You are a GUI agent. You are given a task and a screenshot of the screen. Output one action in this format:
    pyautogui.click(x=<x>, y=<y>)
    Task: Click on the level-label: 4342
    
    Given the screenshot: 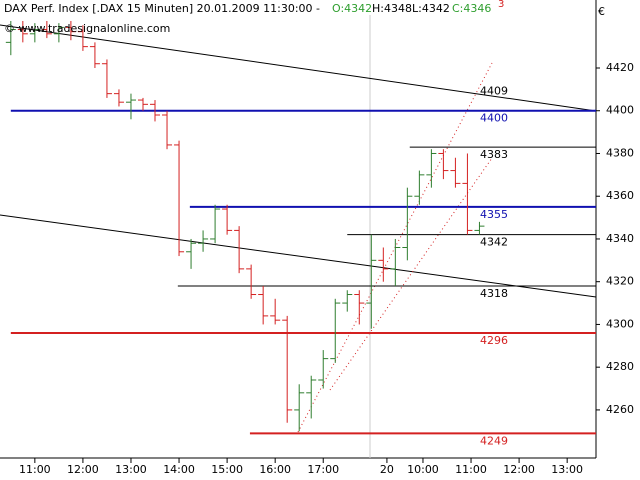 What is the action you would take?
    pyautogui.click(x=494, y=242)
    